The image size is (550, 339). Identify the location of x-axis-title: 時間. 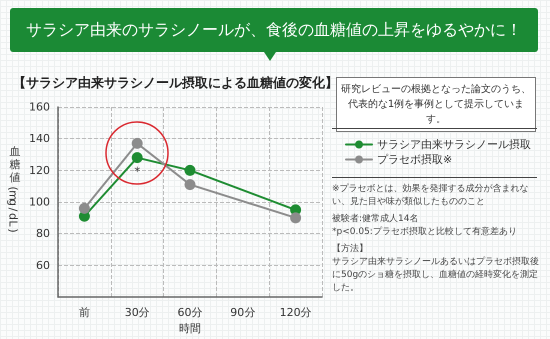
(190, 328).